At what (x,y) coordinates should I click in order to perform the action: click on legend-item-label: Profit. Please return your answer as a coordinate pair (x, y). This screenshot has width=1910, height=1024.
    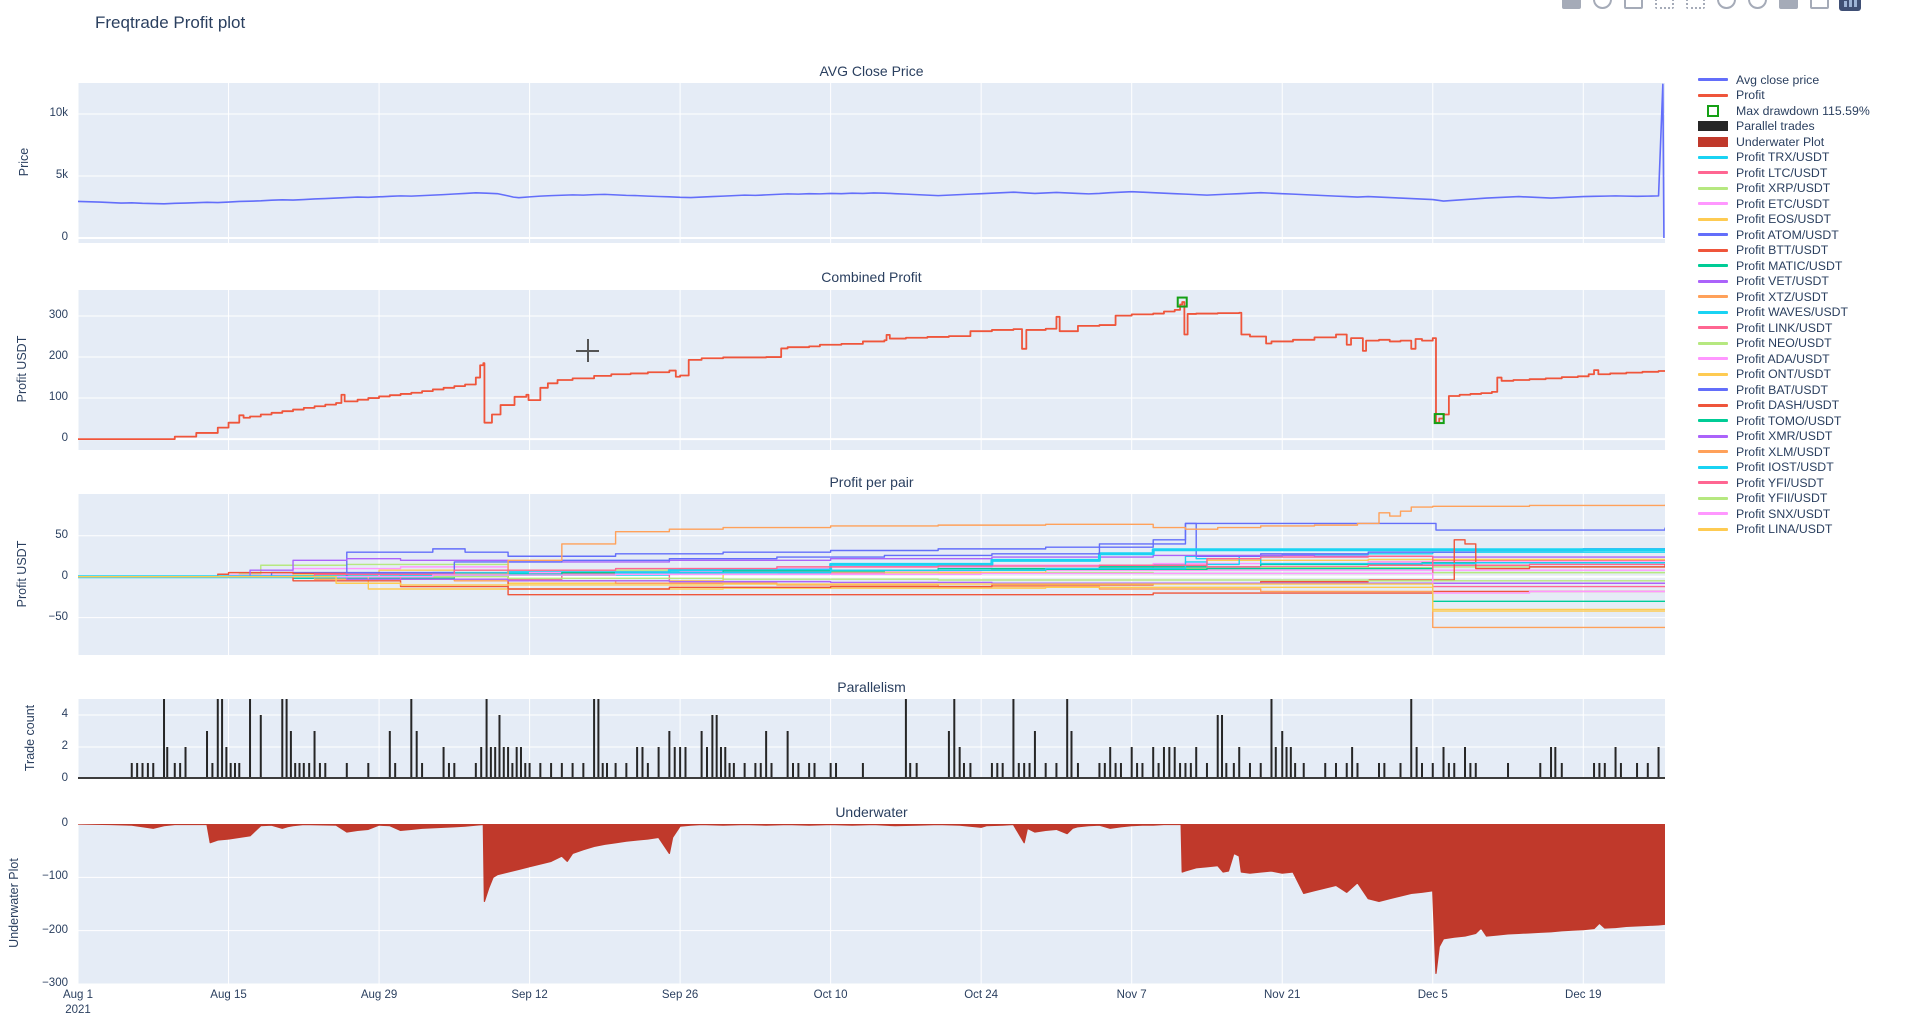
    Looking at the image, I should click on (1750, 95).